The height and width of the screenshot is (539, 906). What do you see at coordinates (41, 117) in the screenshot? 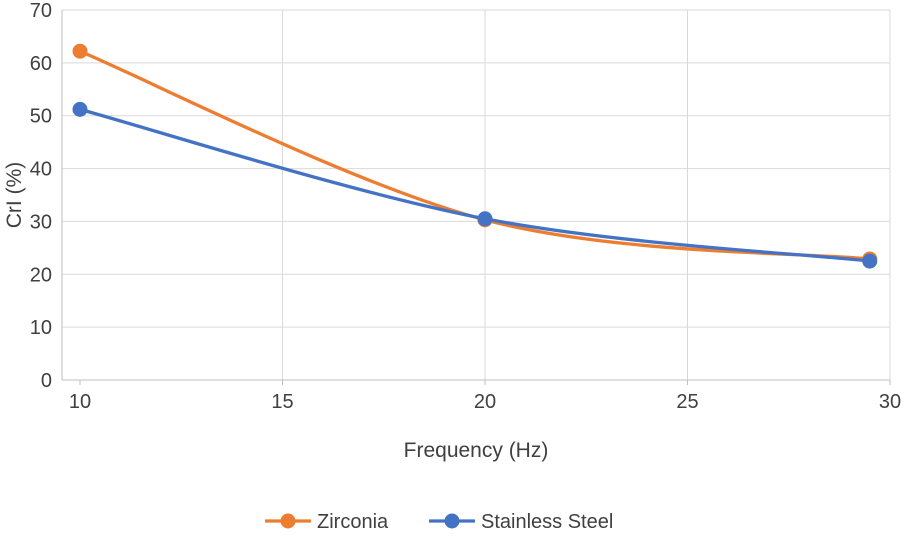
I see `y-tick-label: 50` at bounding box center [41, 117].